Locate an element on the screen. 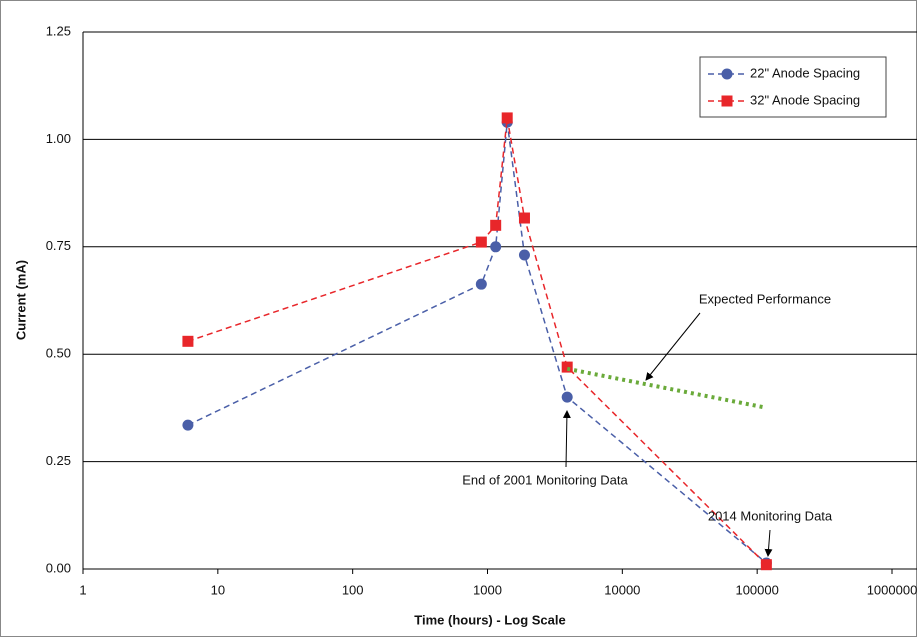  y-tick-label: 0.75 is located at coordinates (58, 245).